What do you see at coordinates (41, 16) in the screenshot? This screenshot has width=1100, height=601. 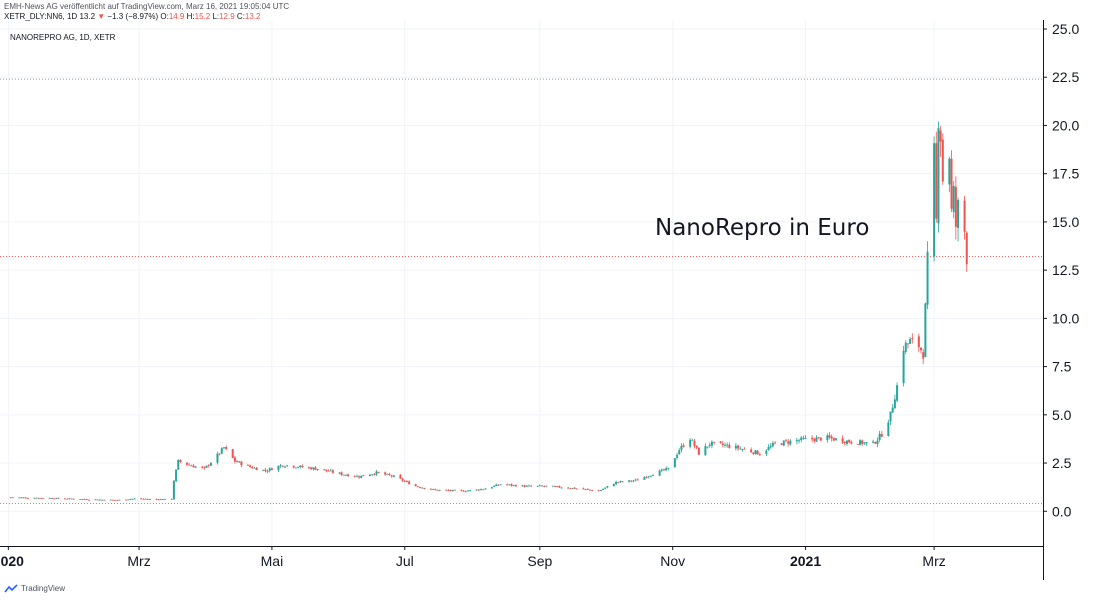 I see `ticker-symbol: XETR_DLY:NN6, 1D` at bounding box center [41, 16].